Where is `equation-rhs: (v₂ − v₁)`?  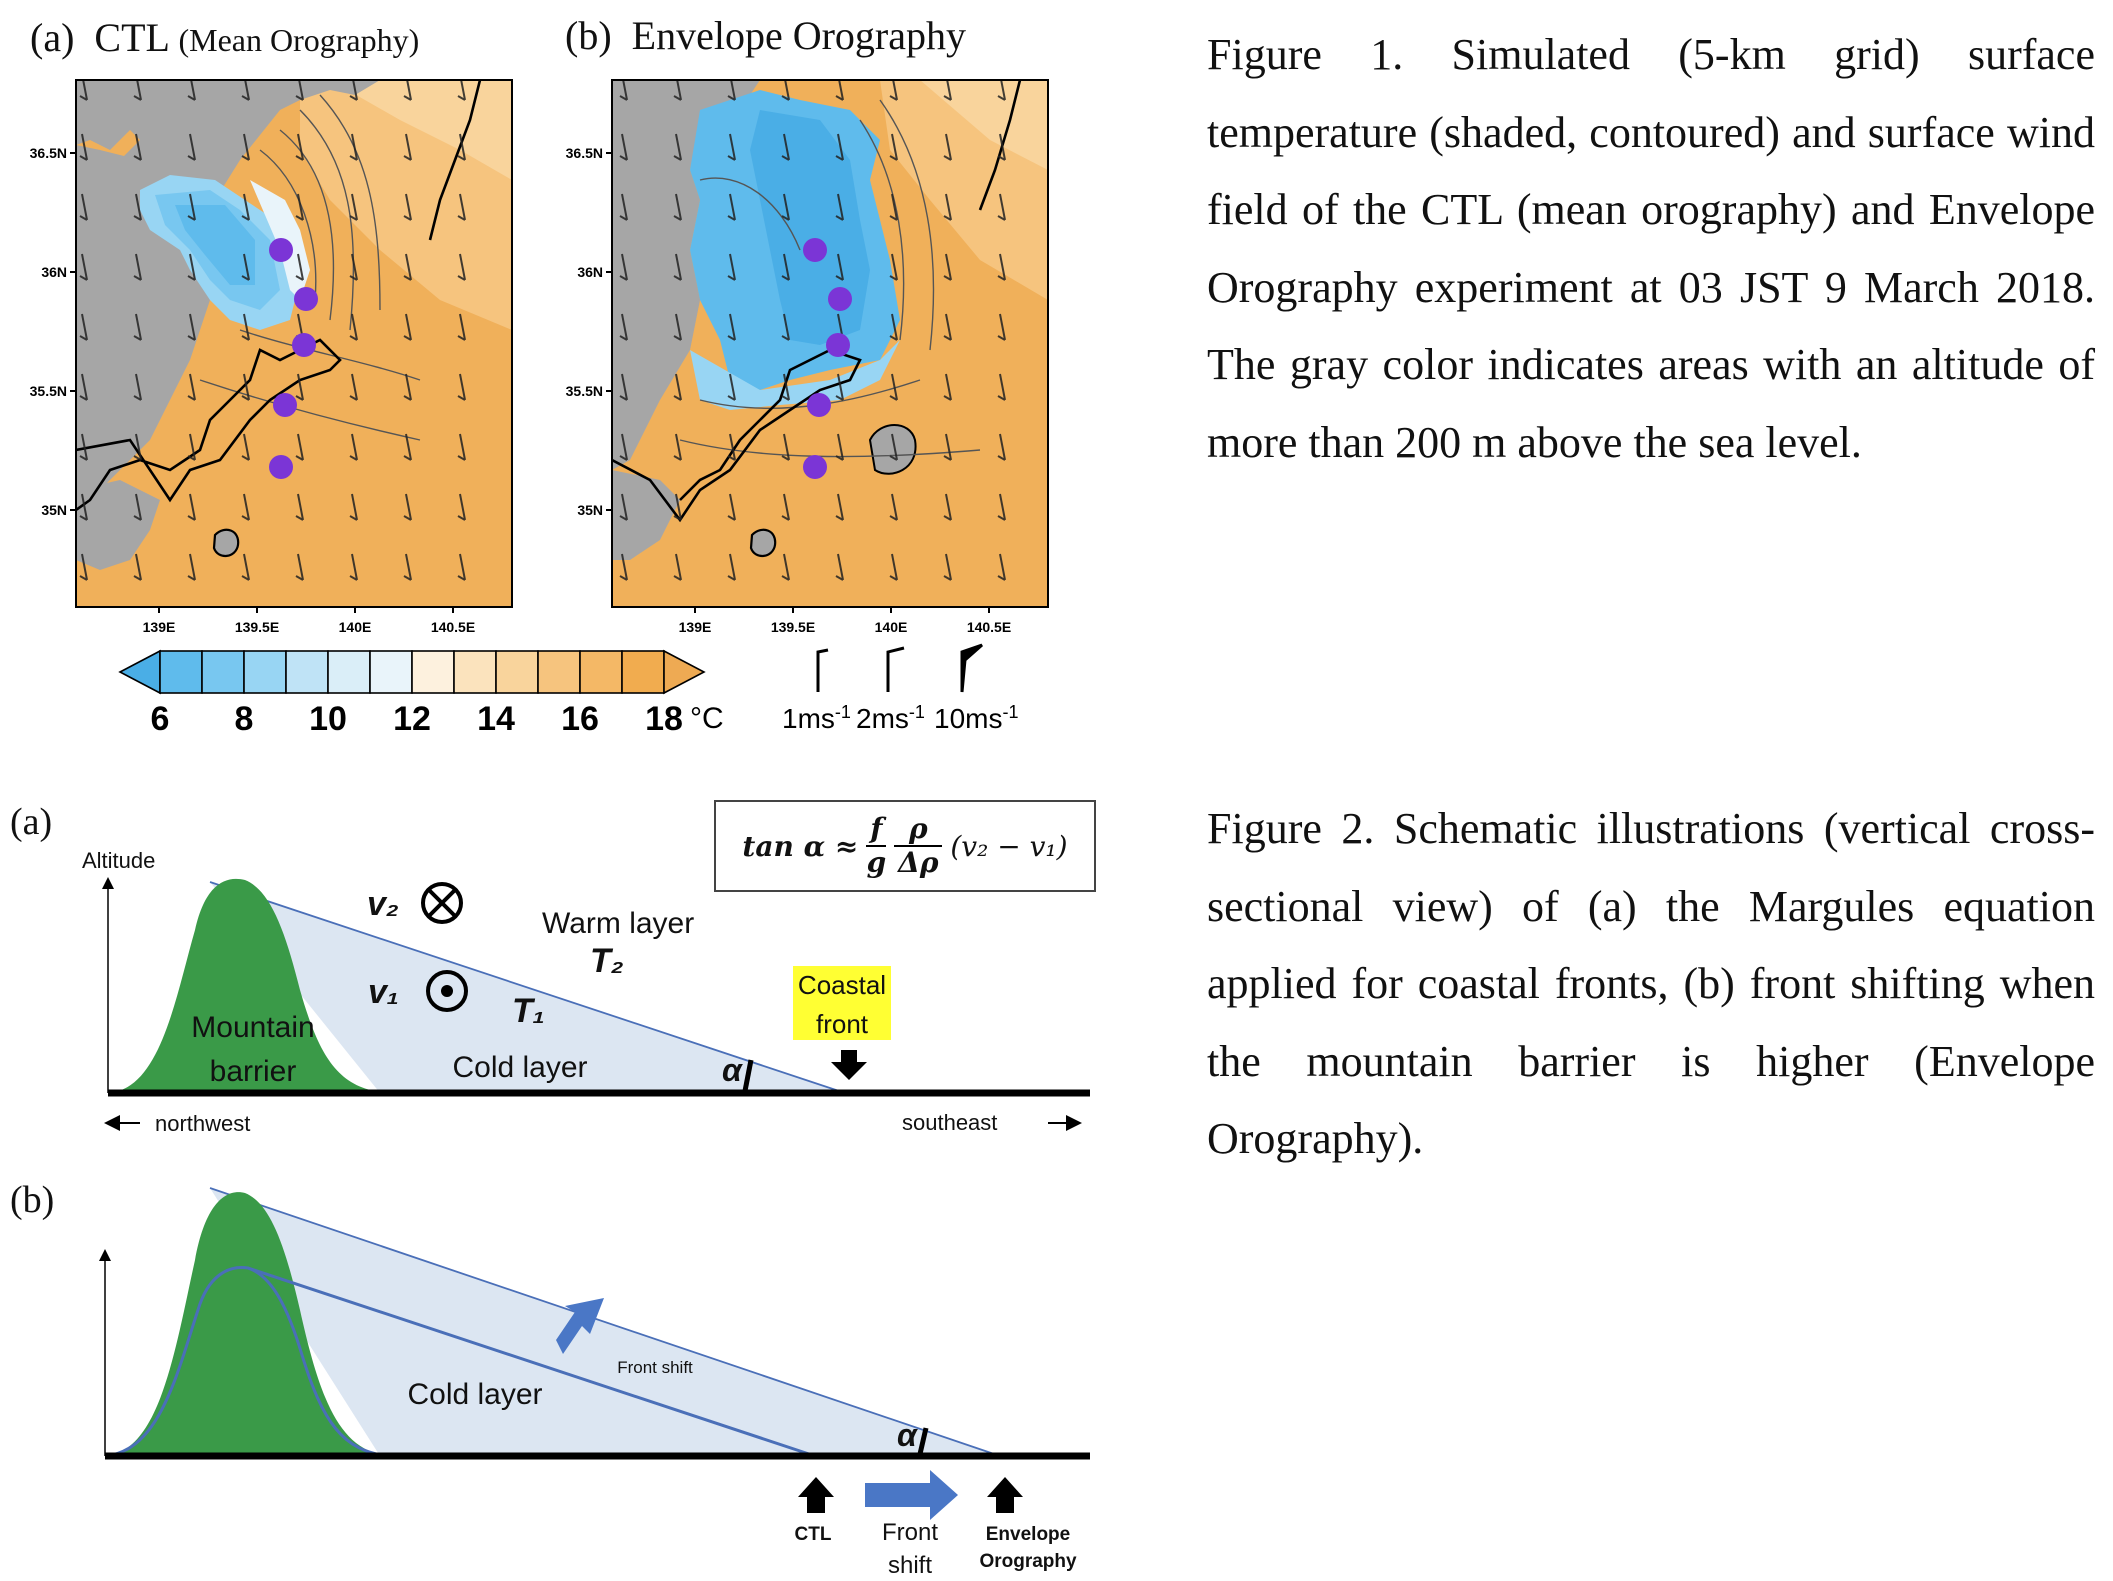 equation-rhs: (v₂ − v₁) is located at coordinates (1009, 846).